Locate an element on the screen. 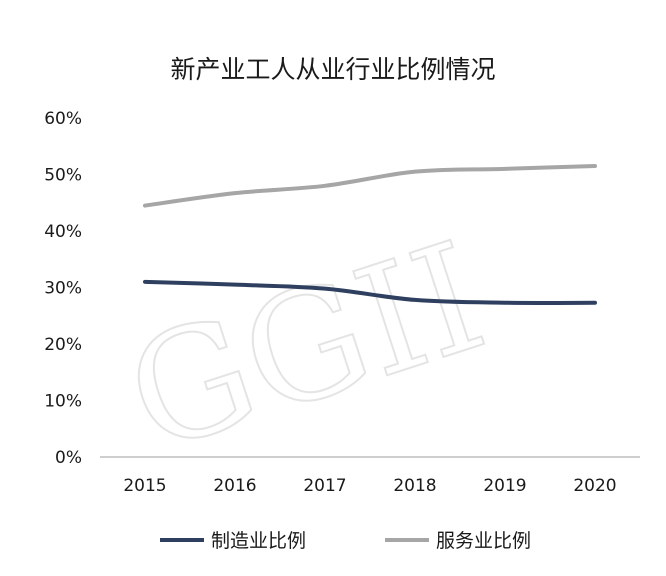 This screenshot has width=666, height=576. y-tick-label: 30% is located at coordinates (63, 289).